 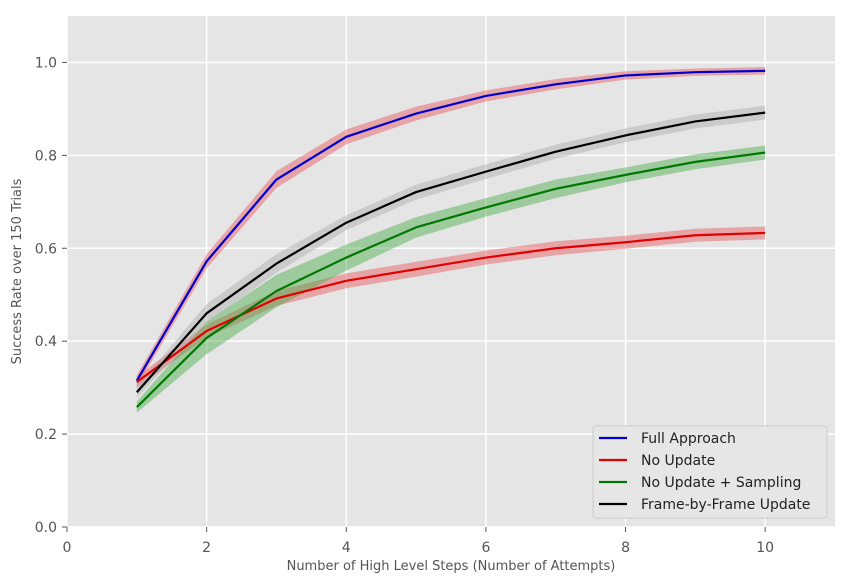 What do you see at coordinates (46, 63) in the screenshot?
I see `y-tick-label: 1.0` at bounding box center [46, 63].